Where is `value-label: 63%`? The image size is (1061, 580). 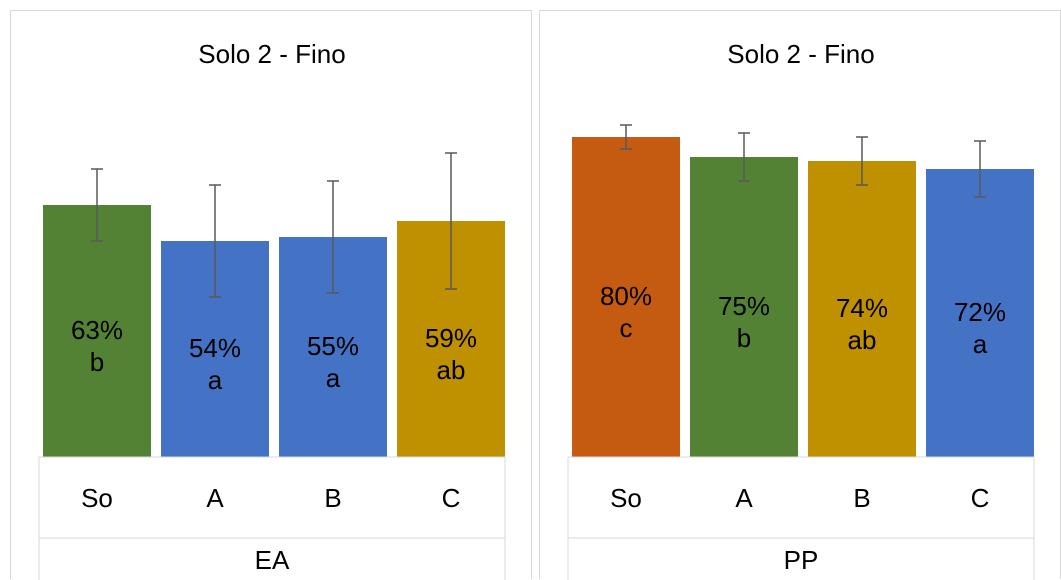 value-label: 63% is located at coordinates (97, 330).